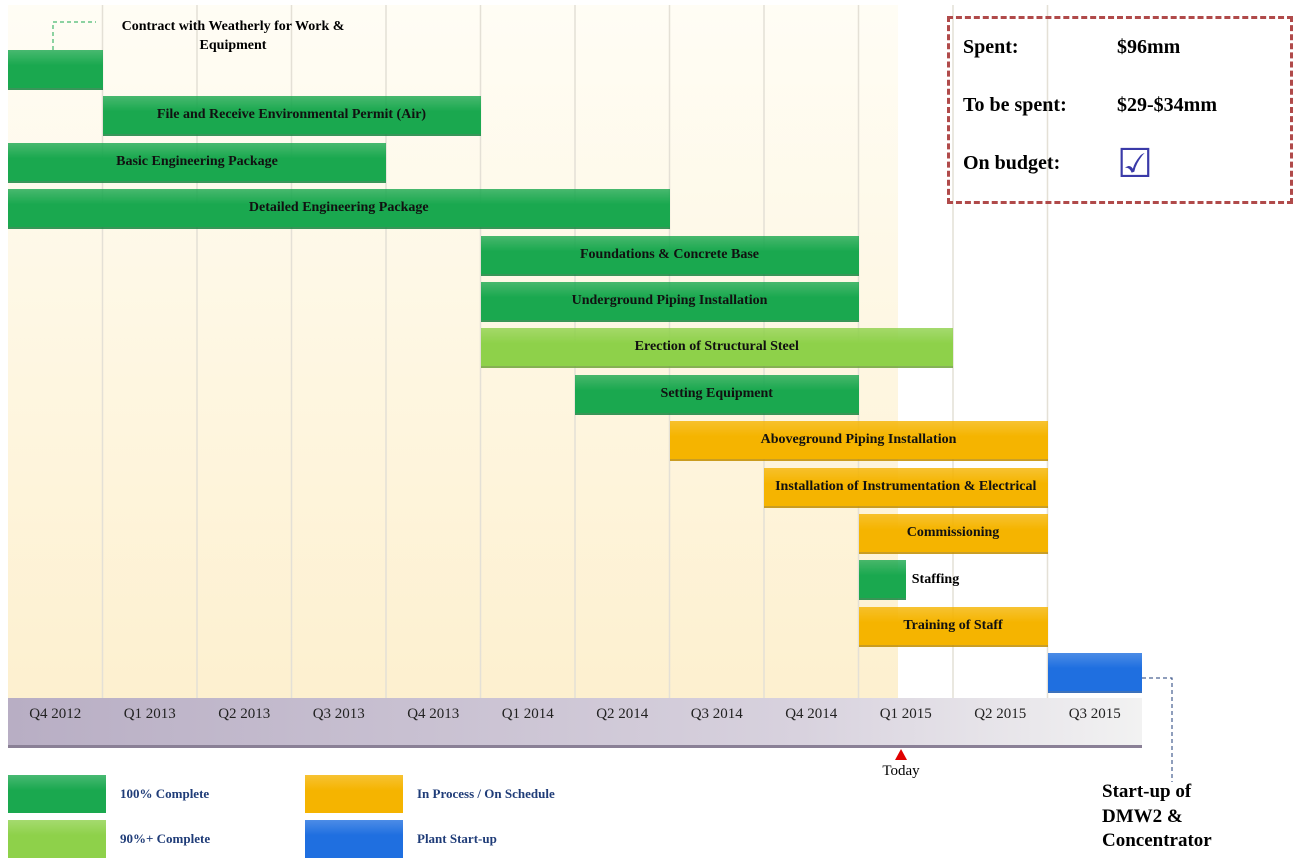 This screenshot has width=1295, height=861. What do you see at coordinates (339, 209) in the screenshot?
I see `task-bar: Detailed Engineering Package` at bounding box center [339, 209].